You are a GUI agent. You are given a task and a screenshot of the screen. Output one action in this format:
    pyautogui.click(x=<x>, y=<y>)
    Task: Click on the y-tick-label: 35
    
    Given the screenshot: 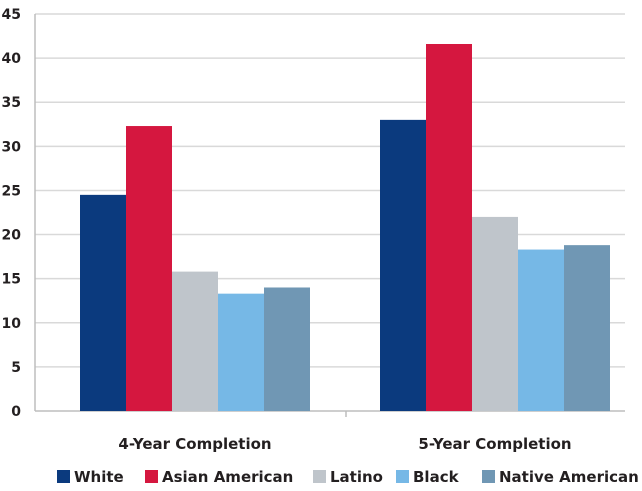 What is the action you would take?
    pyautogui.click(x=11, y=103)
    